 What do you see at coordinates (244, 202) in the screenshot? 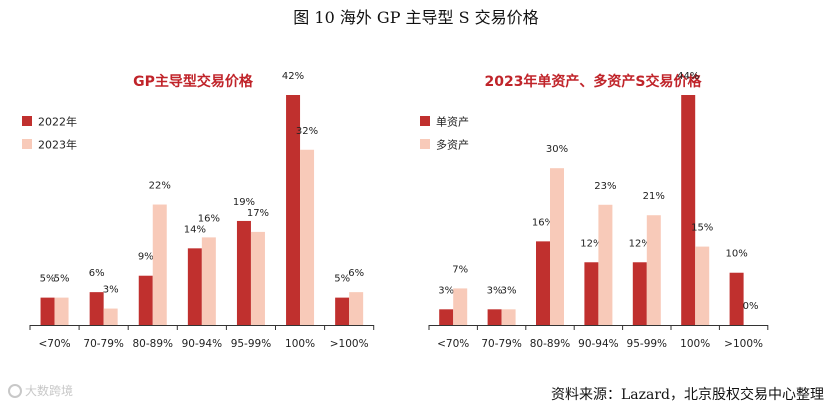
I see `chart-1-value-label-1: 19%` at bounding box center [244, 202].